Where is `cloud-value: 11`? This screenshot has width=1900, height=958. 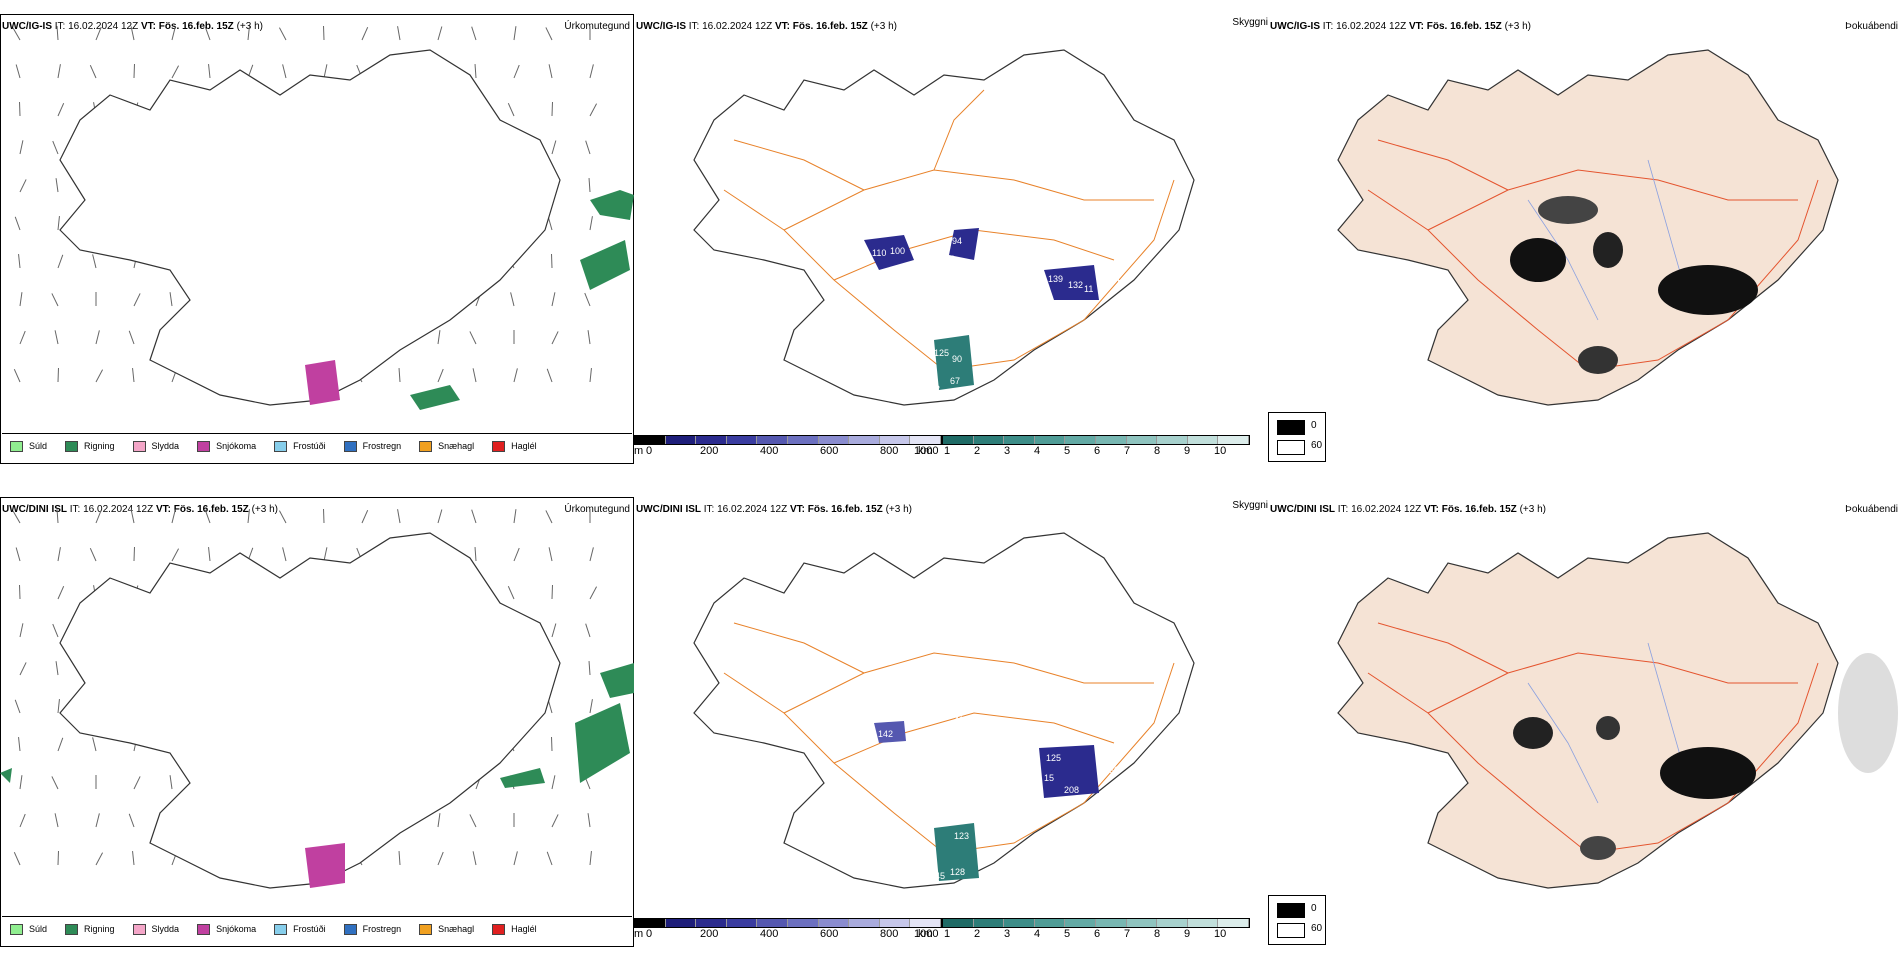 cloud-value: 11 is located at coordinates (950, 259).